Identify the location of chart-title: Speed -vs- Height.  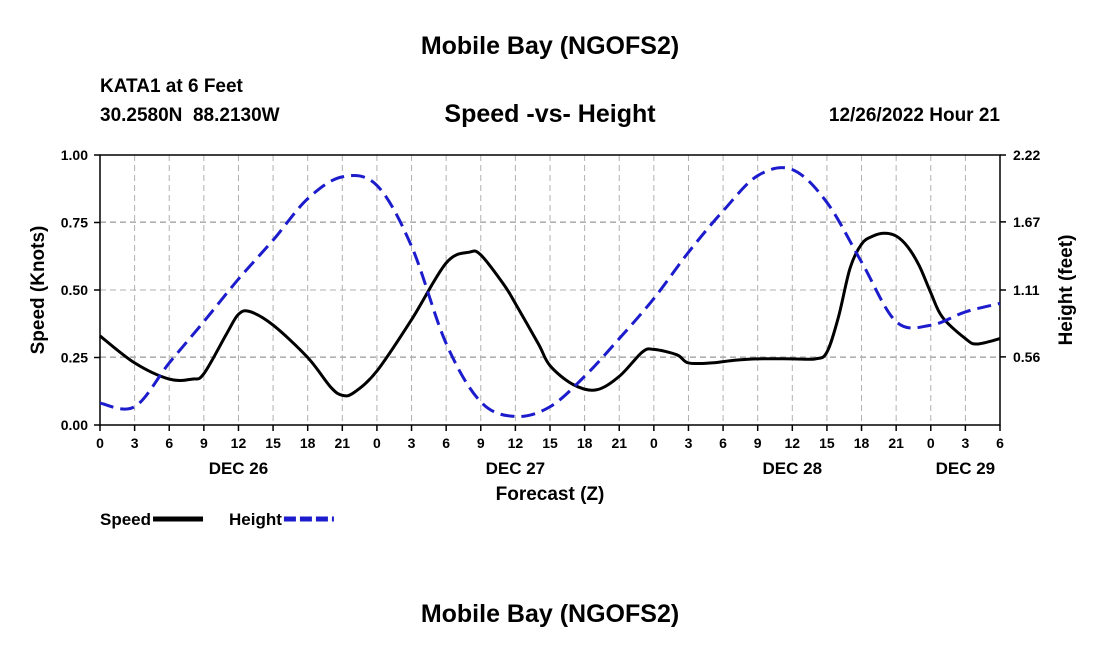
(550, 114).